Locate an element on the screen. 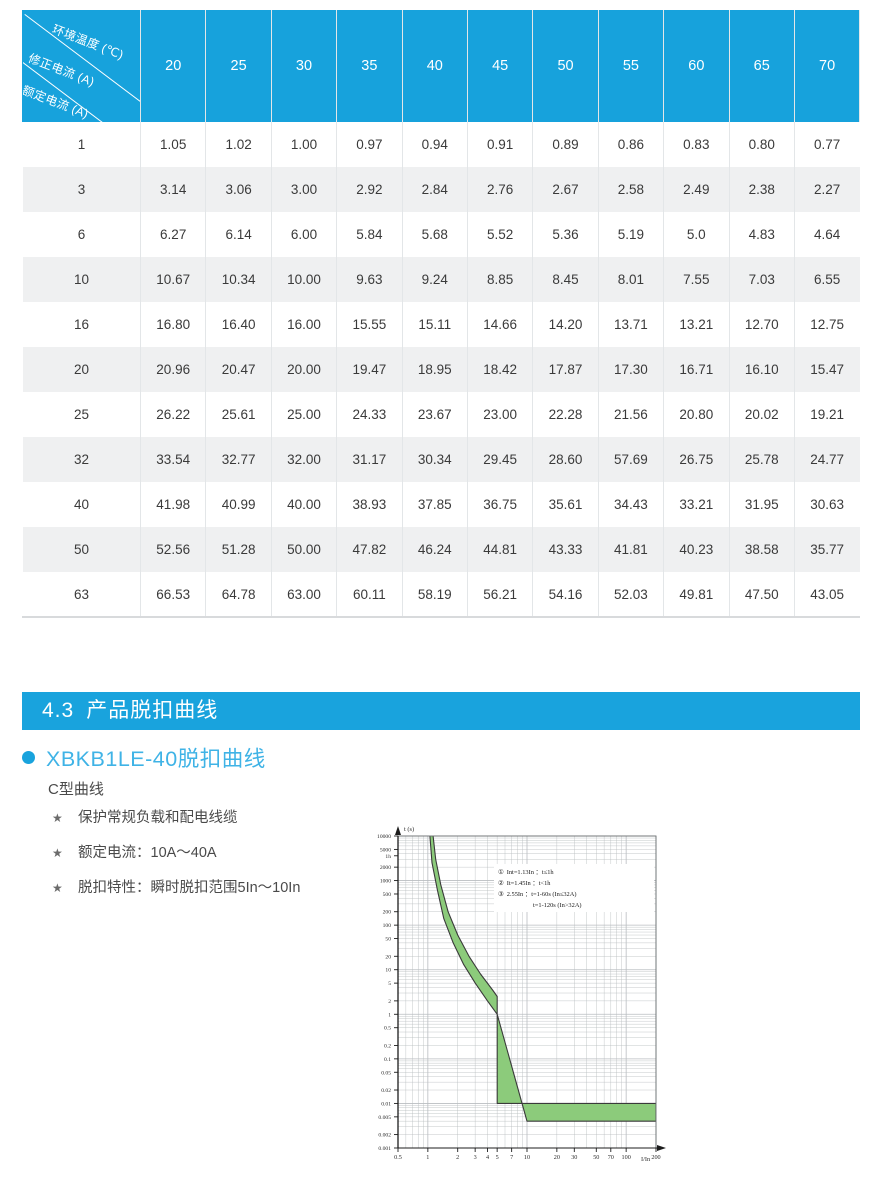 This screenshot has width=882, height=1183. tripping-band is located at coordinates (542, 979).